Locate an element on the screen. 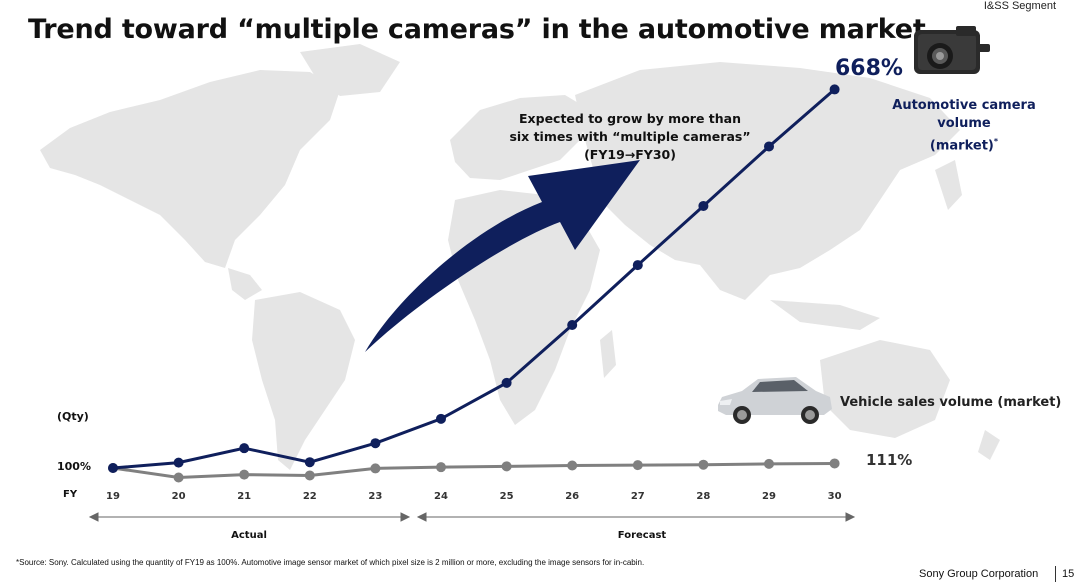 Image resolution: width=1080 pixels, height=587 pixels. expectation-line-1: Expected to grow by more than is located at coordinates (630, 118).